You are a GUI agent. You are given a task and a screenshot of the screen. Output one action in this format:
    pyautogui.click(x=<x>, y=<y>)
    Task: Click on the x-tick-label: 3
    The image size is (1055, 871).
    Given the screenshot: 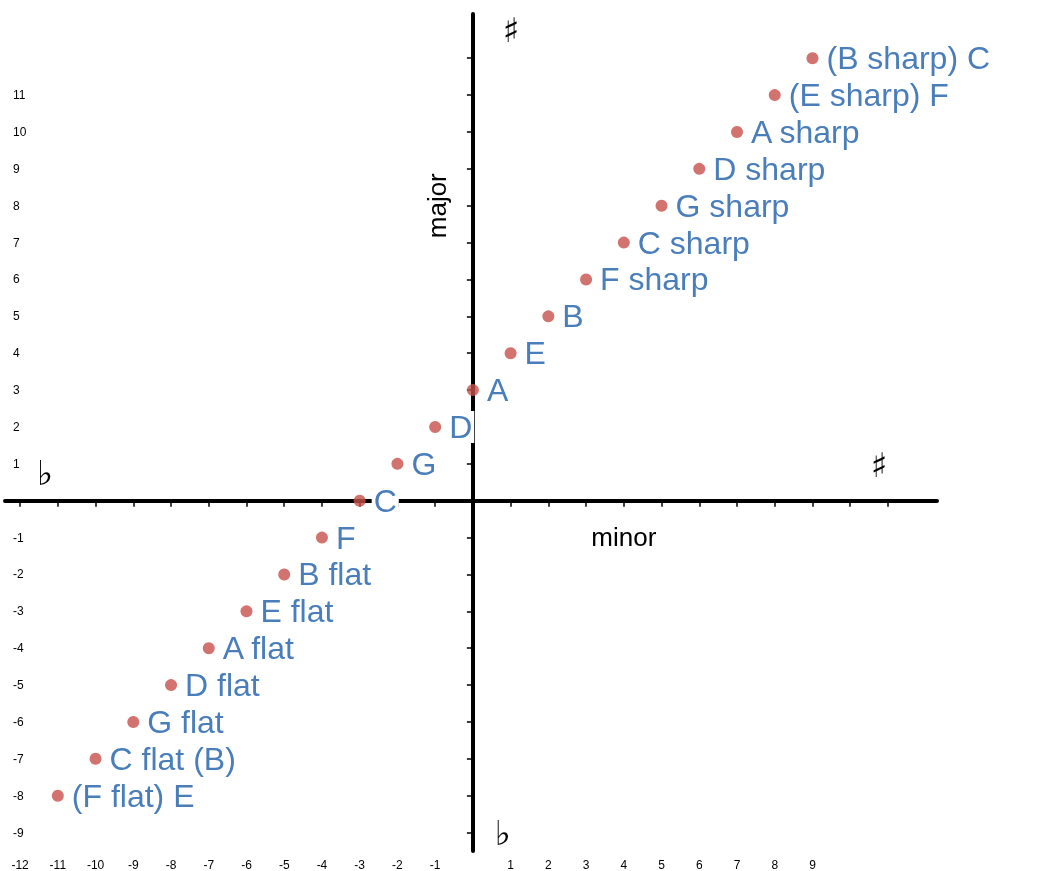 What is the action you would take?
    pyautogui.click(x=586, y=864)
    